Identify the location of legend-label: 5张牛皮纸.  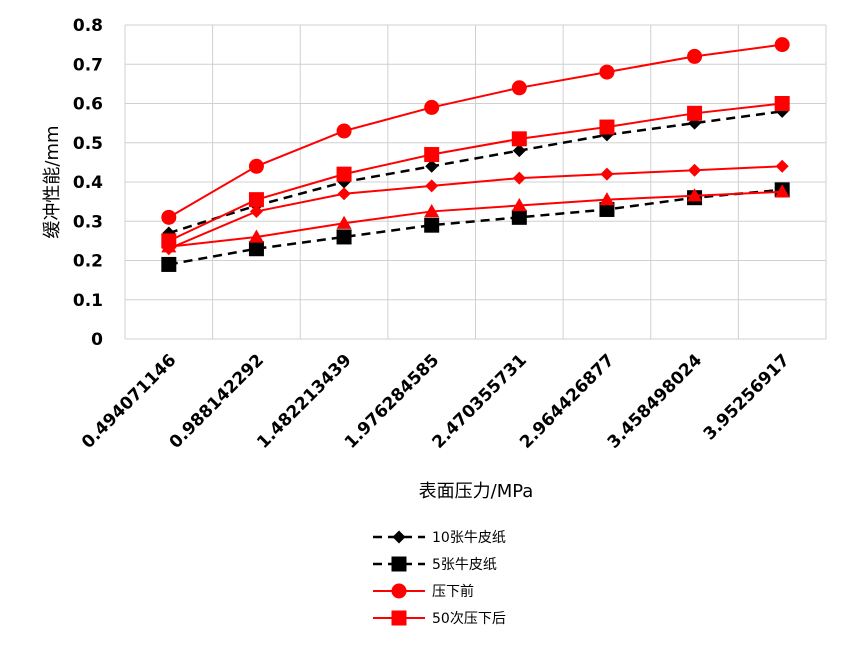
(464, 565).